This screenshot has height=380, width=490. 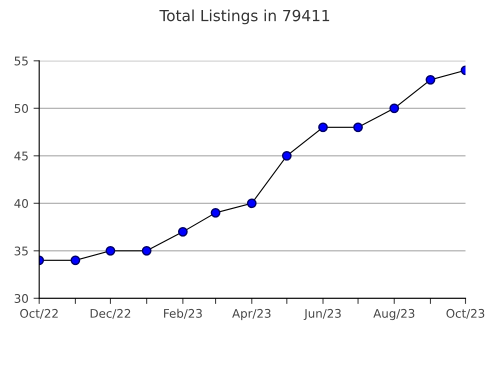 I want to click on y-tick-label: 50, so click(x=21, y=108).